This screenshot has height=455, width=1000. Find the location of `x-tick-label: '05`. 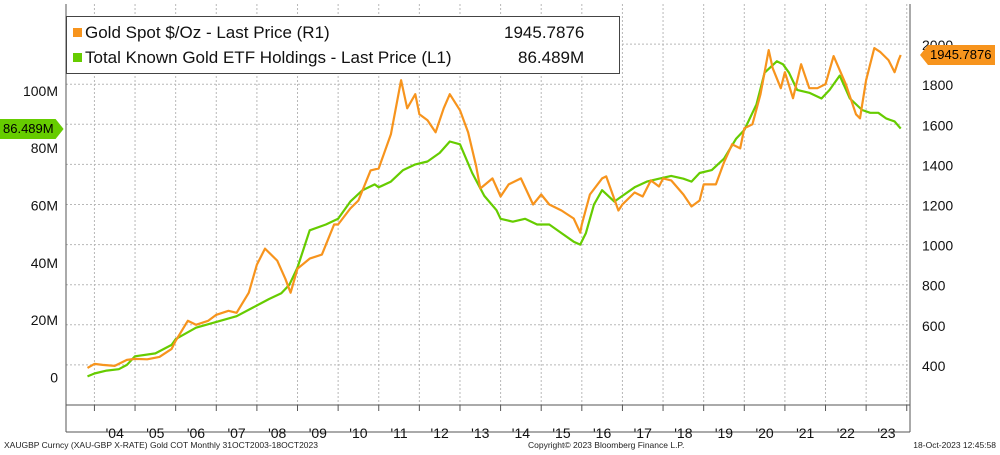

x-tick-label: '05 is located at coordinates (155, 433).